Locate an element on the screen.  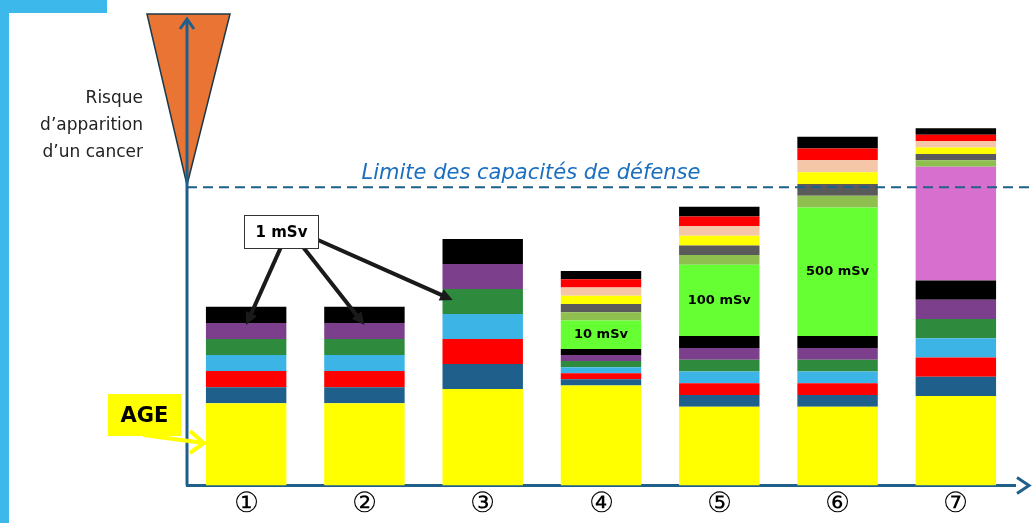
annotation: 500 mSv is located at coordinates (838, 271).